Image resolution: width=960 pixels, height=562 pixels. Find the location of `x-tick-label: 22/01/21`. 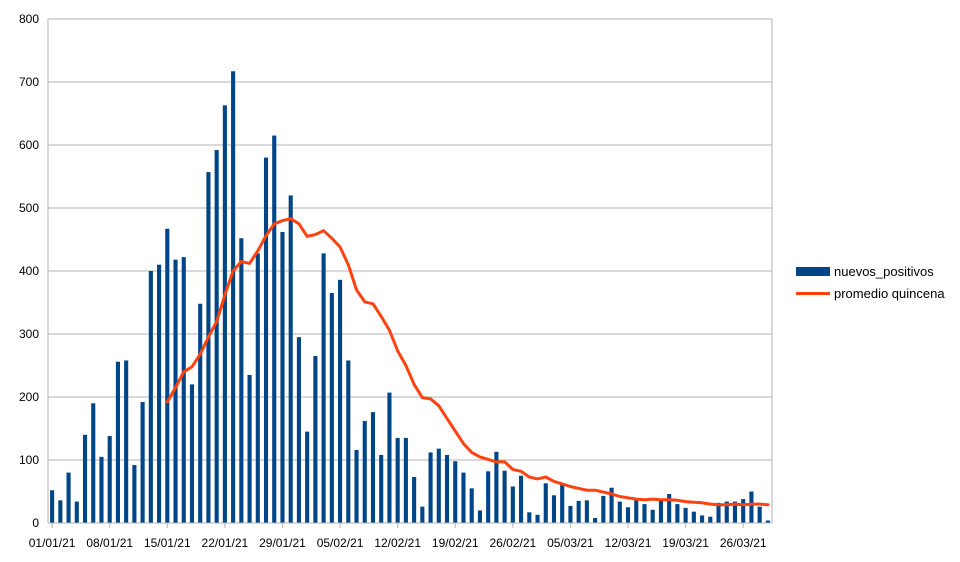

x-tick-label: 22/01/21 is located at coordinates (225, 543).